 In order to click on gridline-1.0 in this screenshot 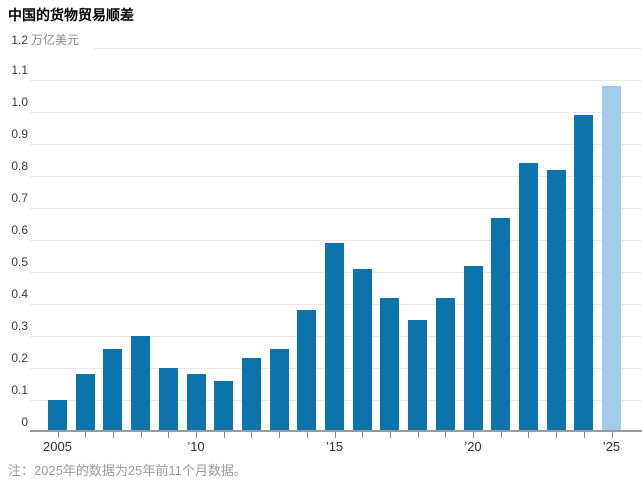, I will do `click(336, 112)`.